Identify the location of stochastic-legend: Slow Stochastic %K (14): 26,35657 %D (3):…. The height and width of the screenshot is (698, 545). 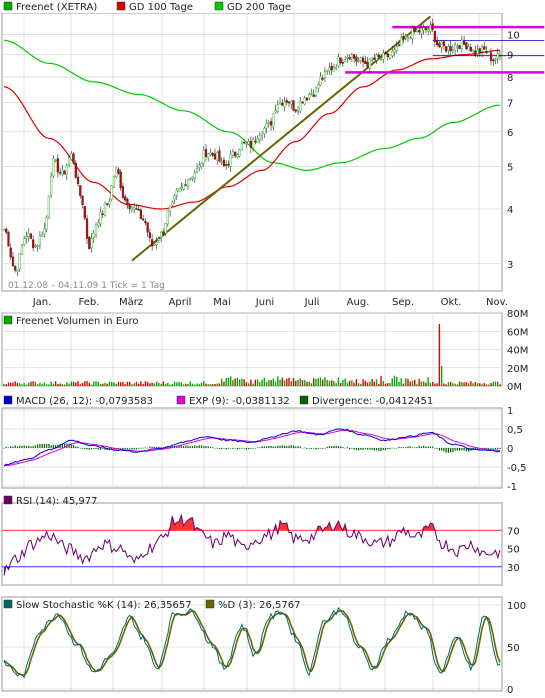
(151, 605).